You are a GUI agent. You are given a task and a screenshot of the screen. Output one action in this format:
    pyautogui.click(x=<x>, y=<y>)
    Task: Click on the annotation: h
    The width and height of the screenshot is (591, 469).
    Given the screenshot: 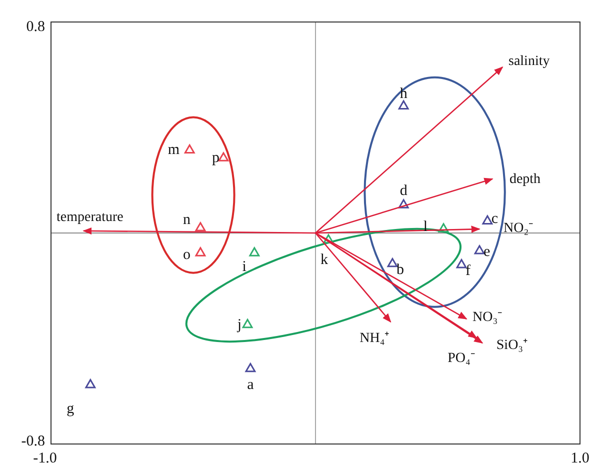 What is the action you would take?
    pyautogui.click(x=404, y=94)
    